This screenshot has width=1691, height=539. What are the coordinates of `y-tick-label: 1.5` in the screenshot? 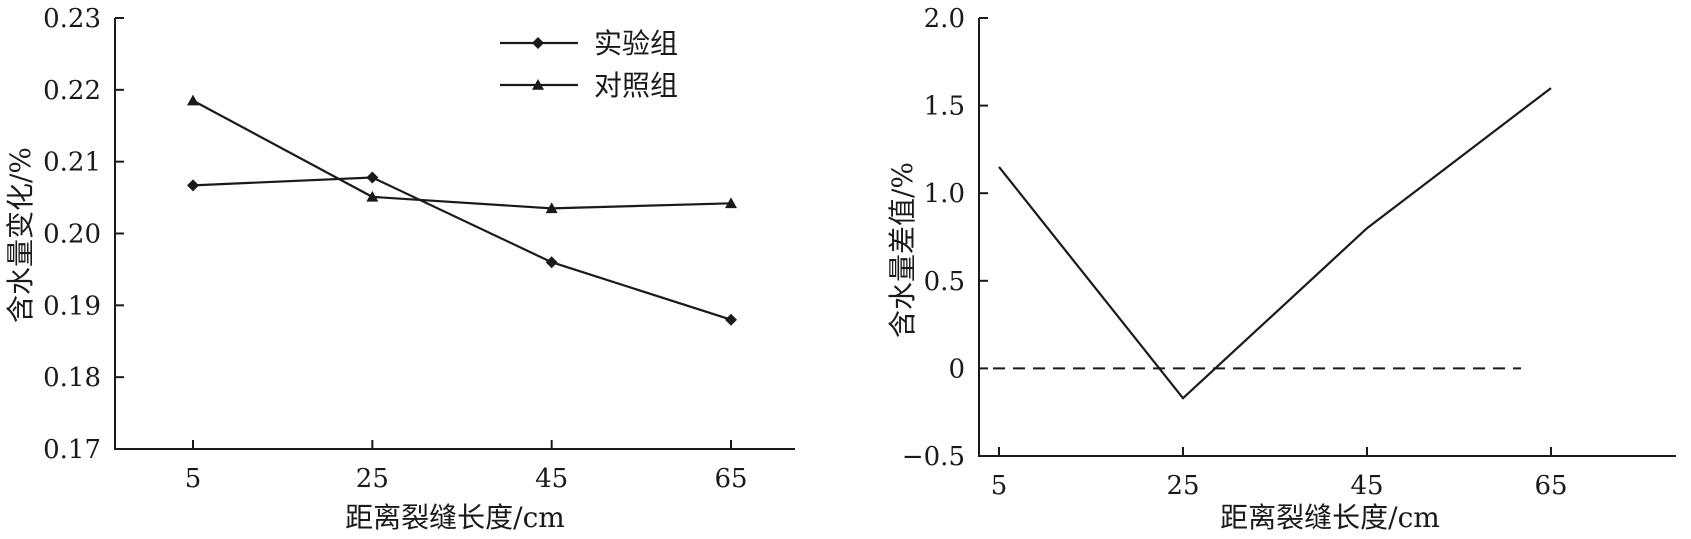 It's located at (944, 107).